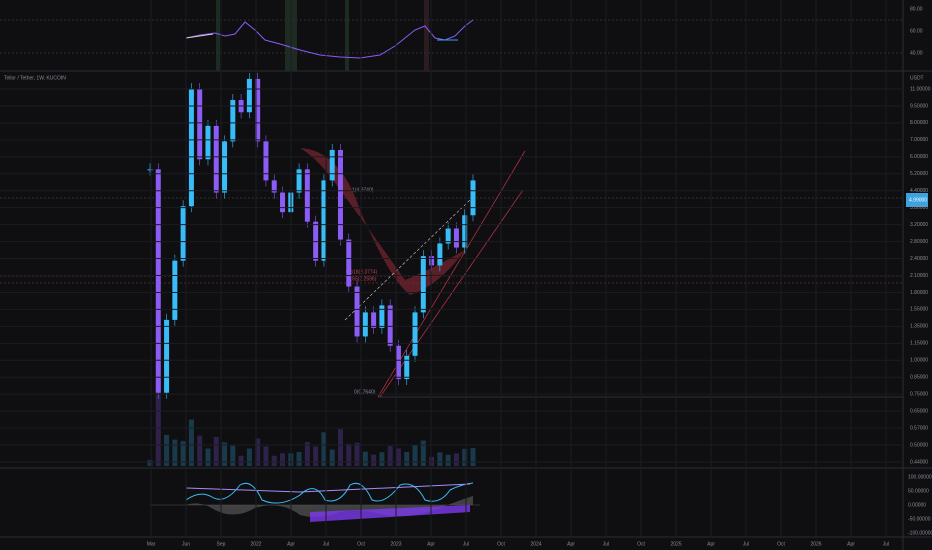  Describe the element at coordinates (151, 544) in the screenshot. I see `time-axis-label: Mar` at that location.